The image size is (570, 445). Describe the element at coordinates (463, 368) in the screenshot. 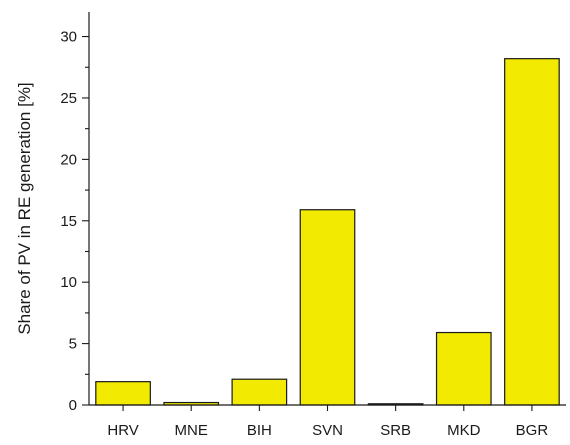

I see `bar-mkd` at that location.